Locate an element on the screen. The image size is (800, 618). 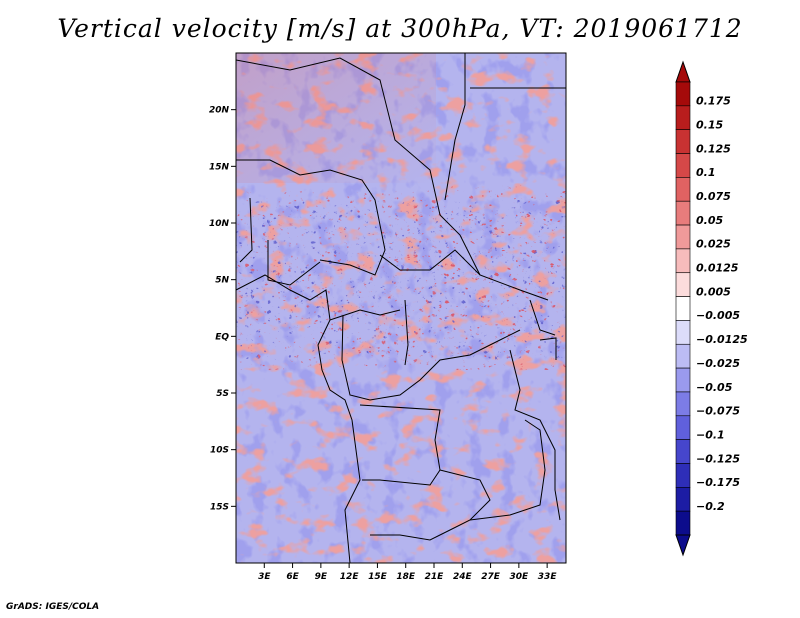
y-axis: 20N 15N 10N 5N EQ 5S 10S 15S is located at coordinates (222, 309).